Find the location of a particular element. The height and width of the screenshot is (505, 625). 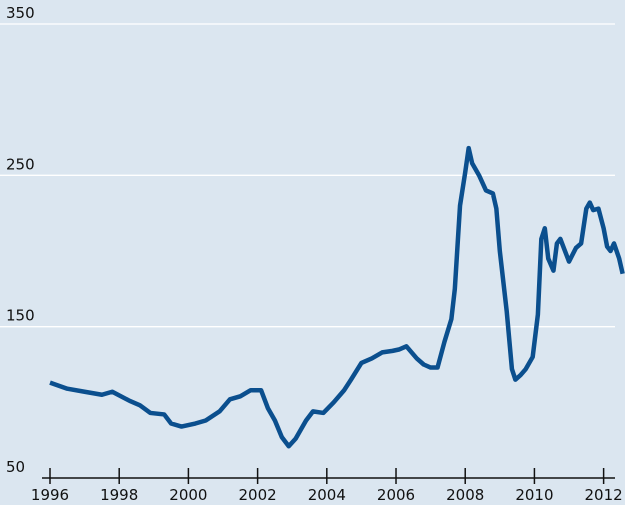

x-tick-label: 2010 is located at coordinates (534, 495).